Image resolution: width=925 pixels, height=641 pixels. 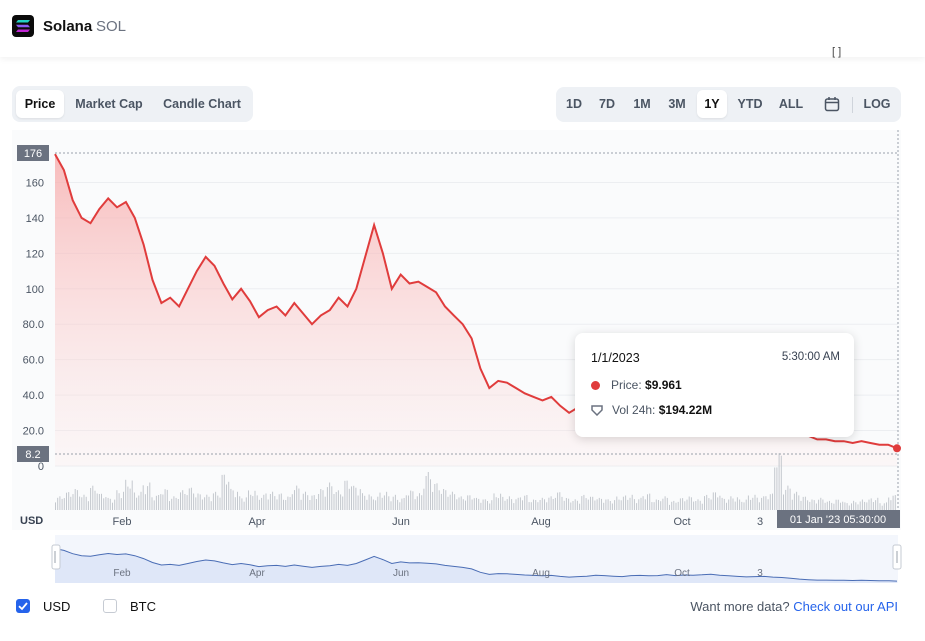 What do you see at coordinates (109, 104) in the screenshot?
I see `tab-market-cap: Market Cap` at bounding box center [109, 104].